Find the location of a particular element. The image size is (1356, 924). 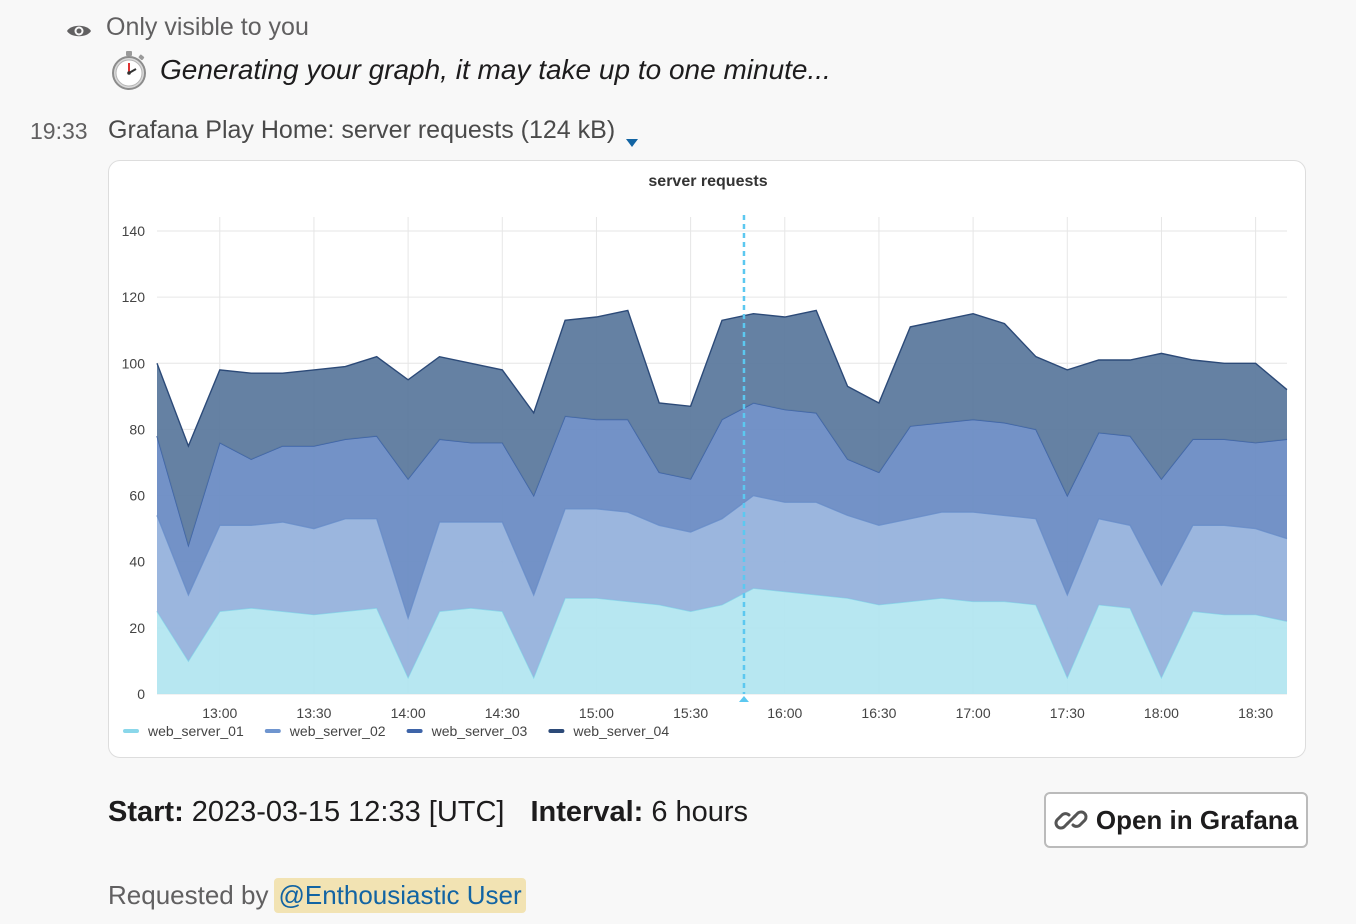

user-mention: @Enthousiastic User is located at coordinates (400, 895).